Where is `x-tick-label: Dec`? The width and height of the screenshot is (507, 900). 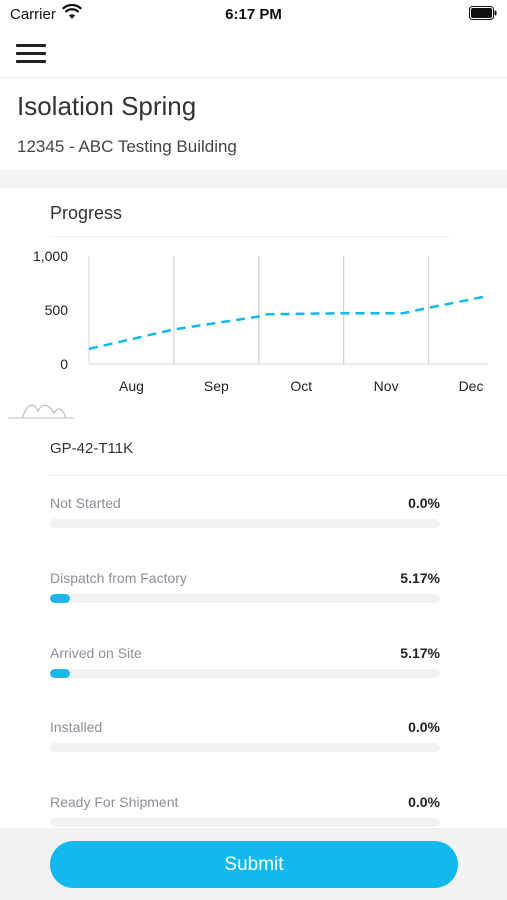 x-tick-label: Dec is located at coordinates (471, 386).